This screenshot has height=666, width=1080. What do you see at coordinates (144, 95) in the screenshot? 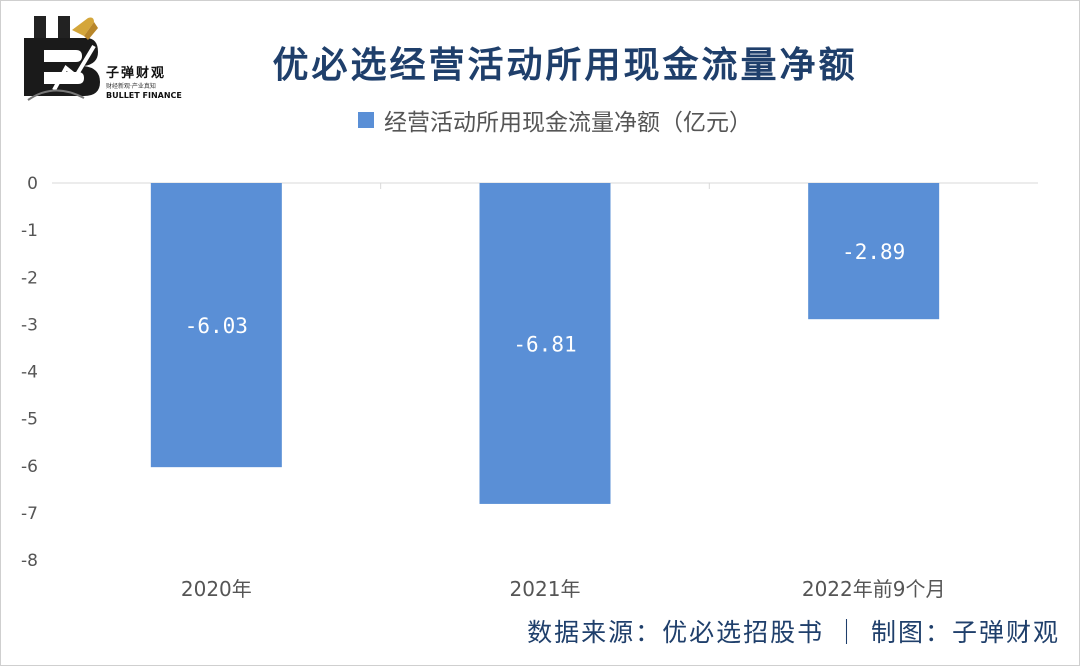
I see `logo-name-en: BULLET FINANCE` at bounding box center [144, 95].